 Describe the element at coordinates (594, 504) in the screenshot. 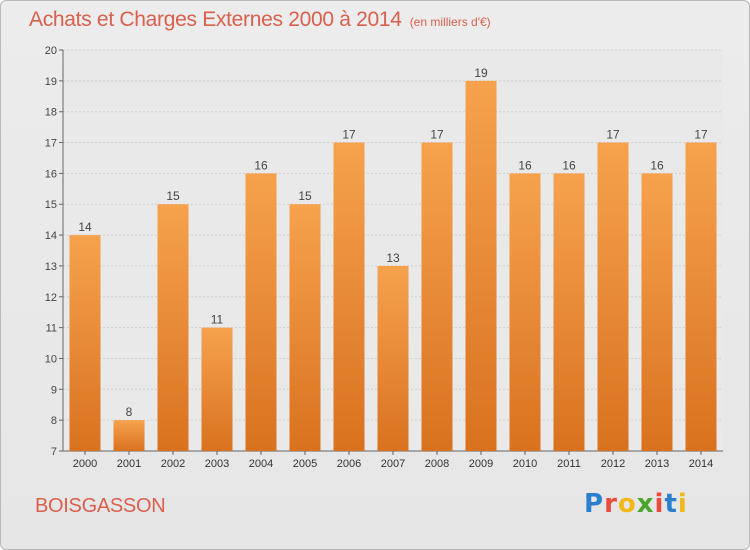

I see `logo-letter: P` at that location.